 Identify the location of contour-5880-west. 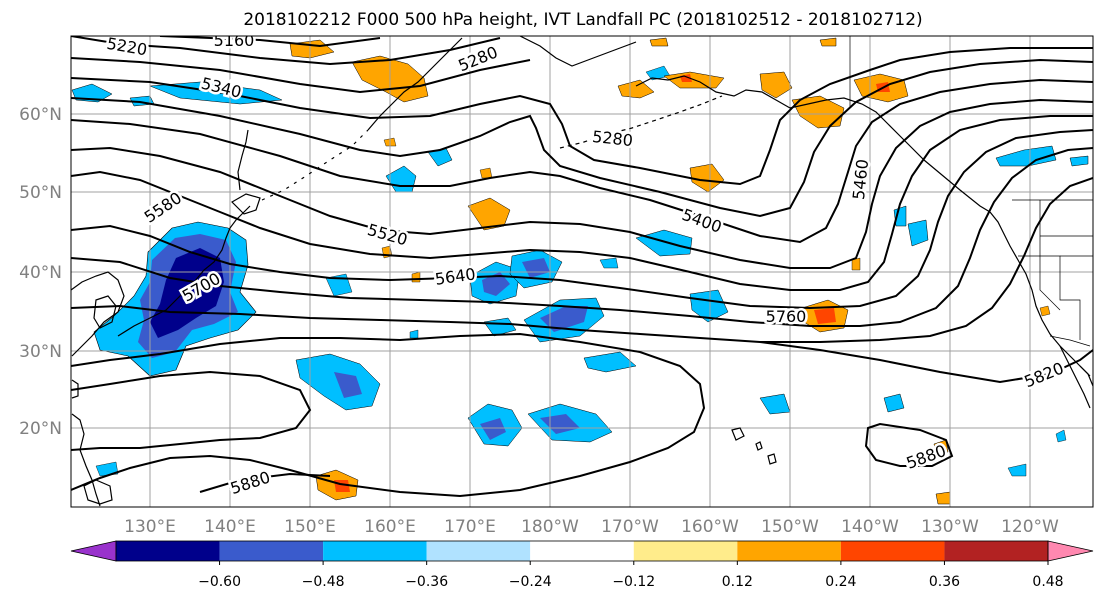
(191, 410).